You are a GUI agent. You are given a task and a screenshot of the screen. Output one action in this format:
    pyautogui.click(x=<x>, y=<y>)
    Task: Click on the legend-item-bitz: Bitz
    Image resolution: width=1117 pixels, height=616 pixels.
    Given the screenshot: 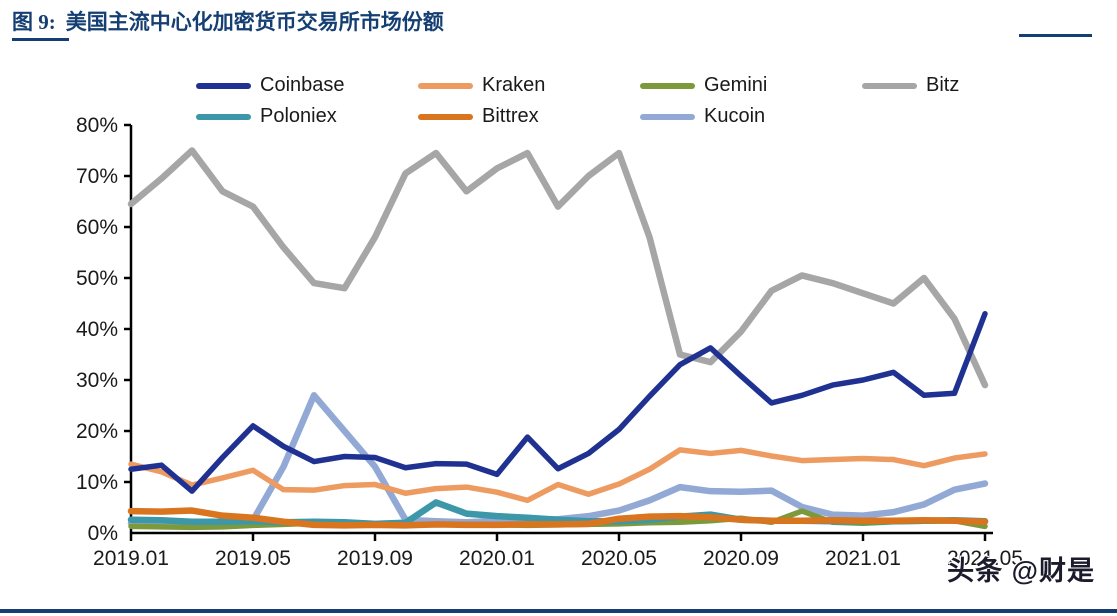 What is the action you would take?
    pyautogui.click(x=910, y=85)
    